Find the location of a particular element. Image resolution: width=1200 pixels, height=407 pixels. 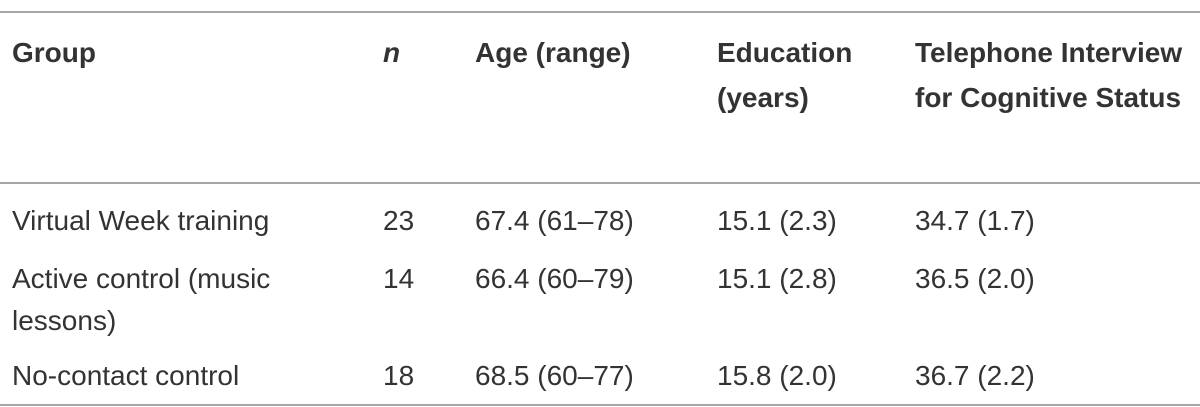

table-cell: 66.4 (60–79) is located at coordinates (554, 278).